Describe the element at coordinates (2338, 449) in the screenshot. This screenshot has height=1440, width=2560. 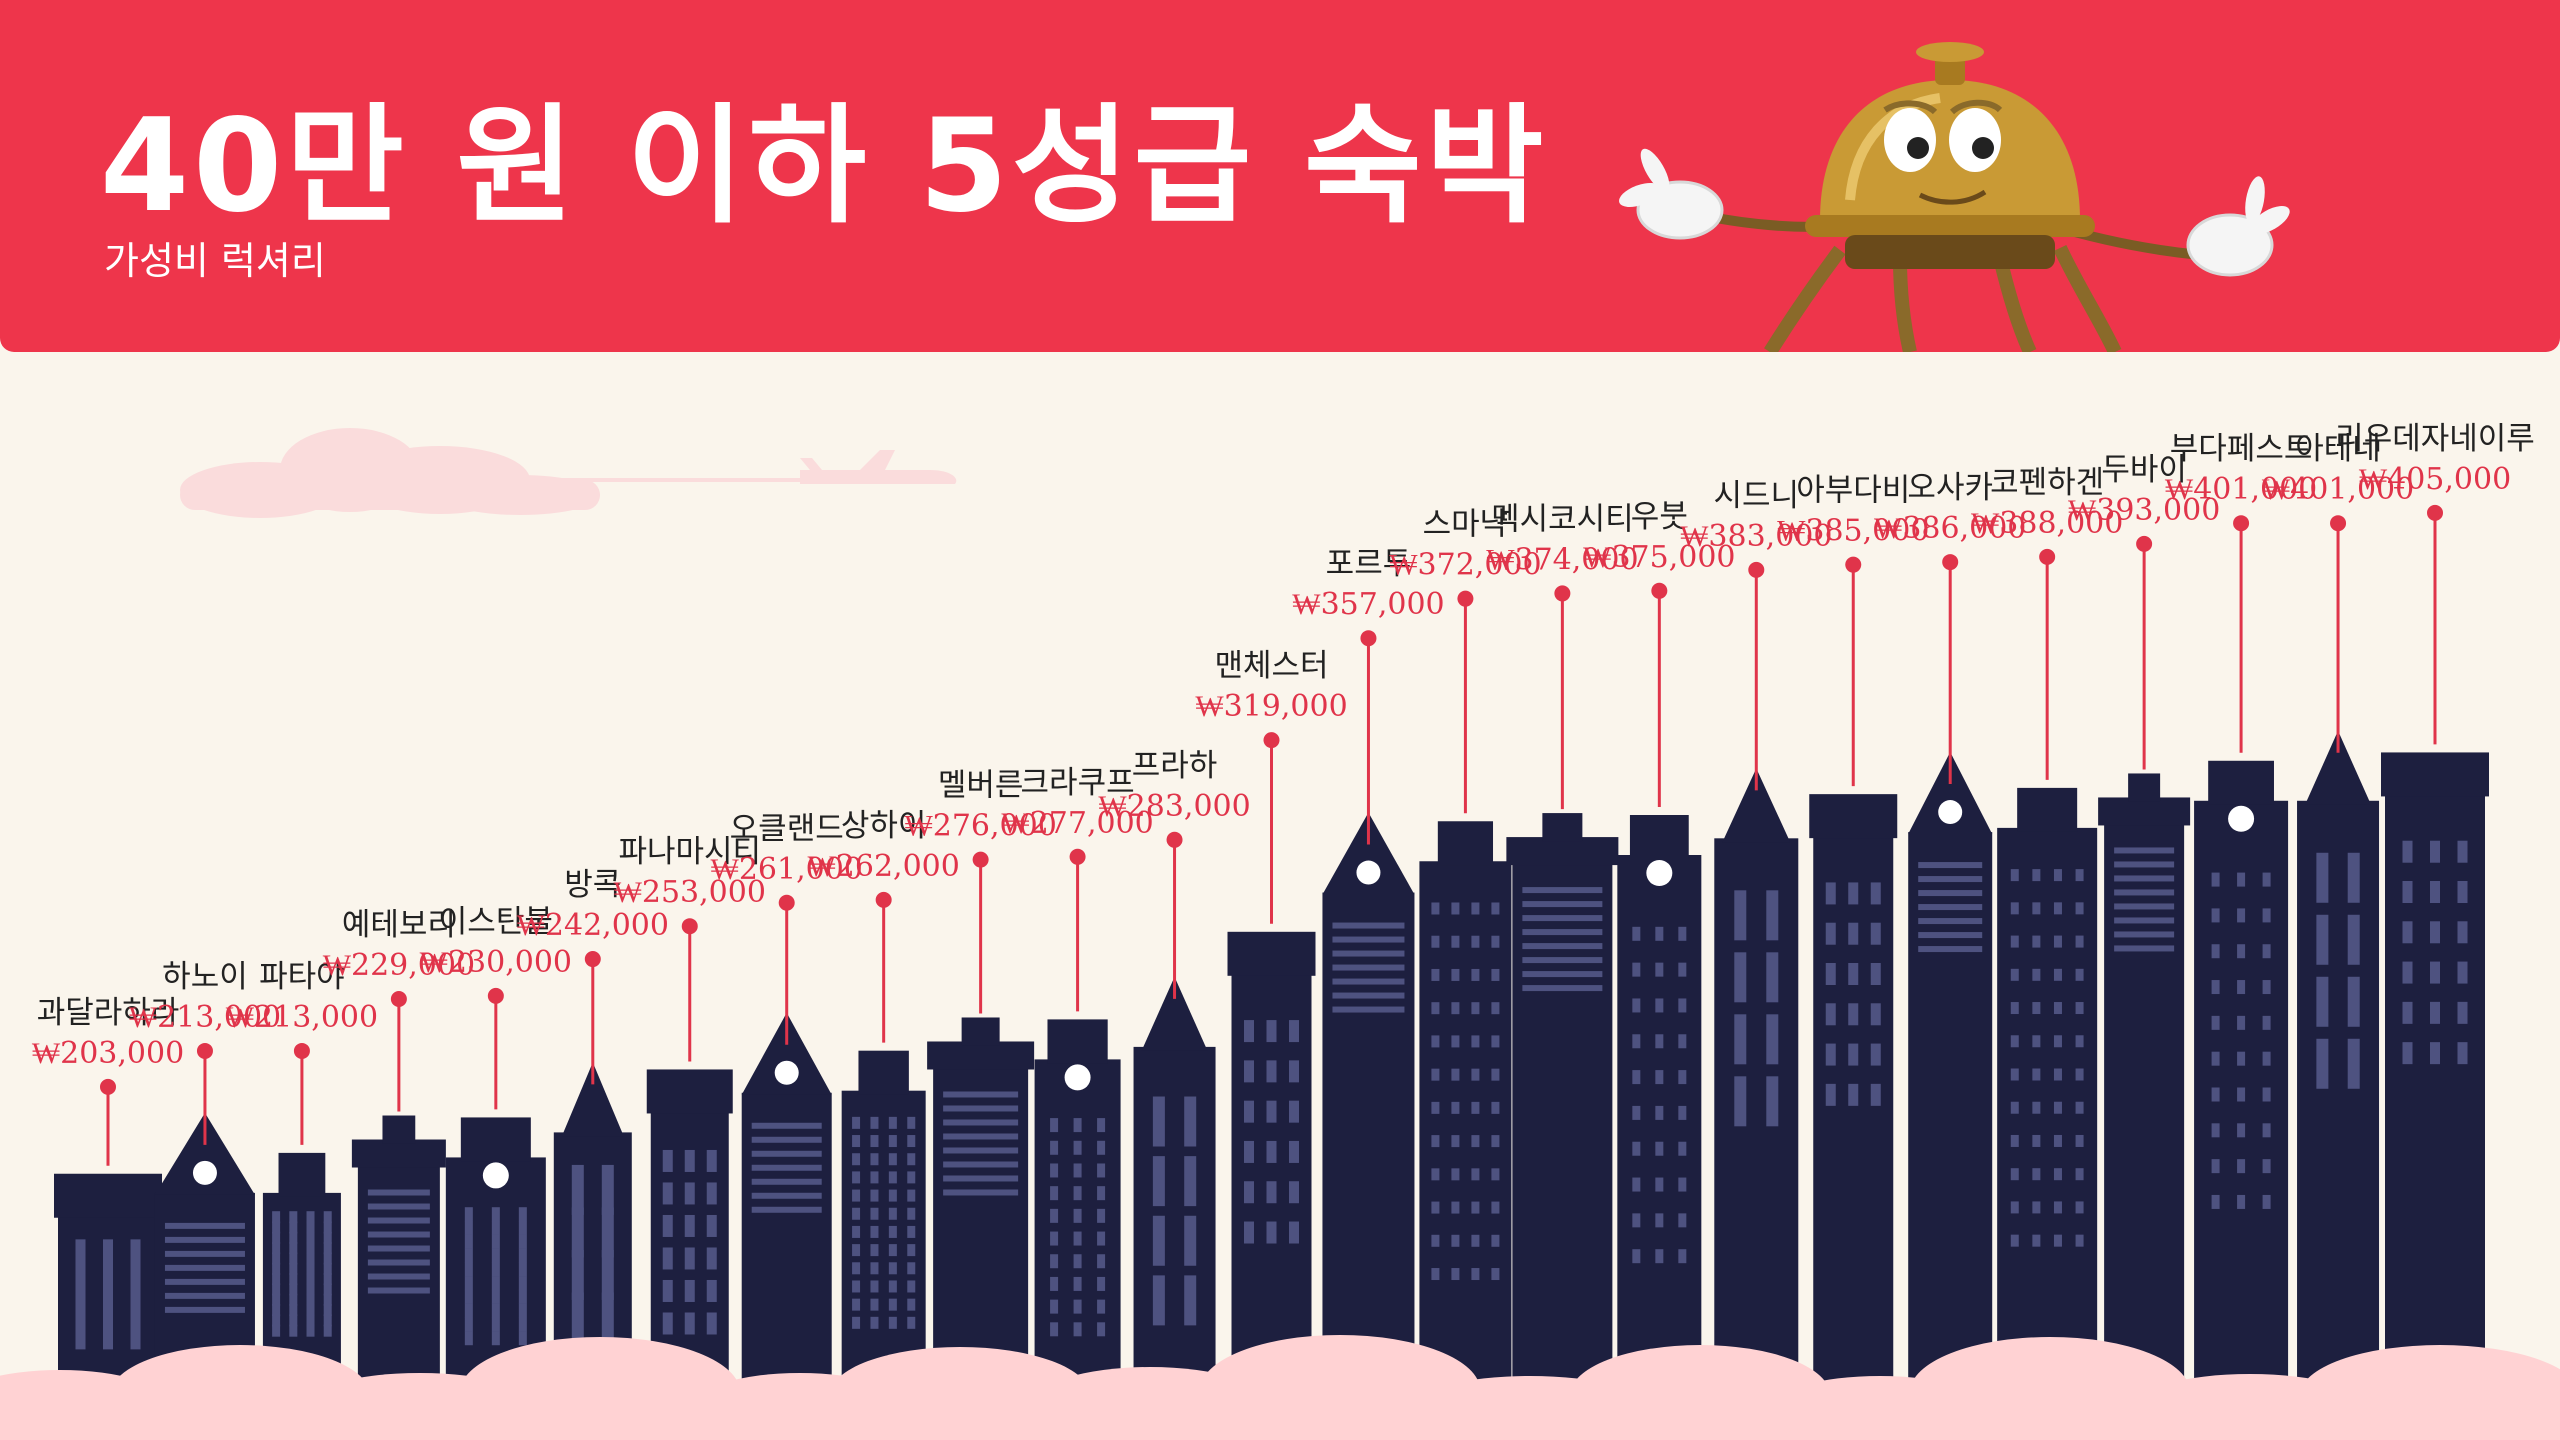
I see `city-label: 아테네` at that location.